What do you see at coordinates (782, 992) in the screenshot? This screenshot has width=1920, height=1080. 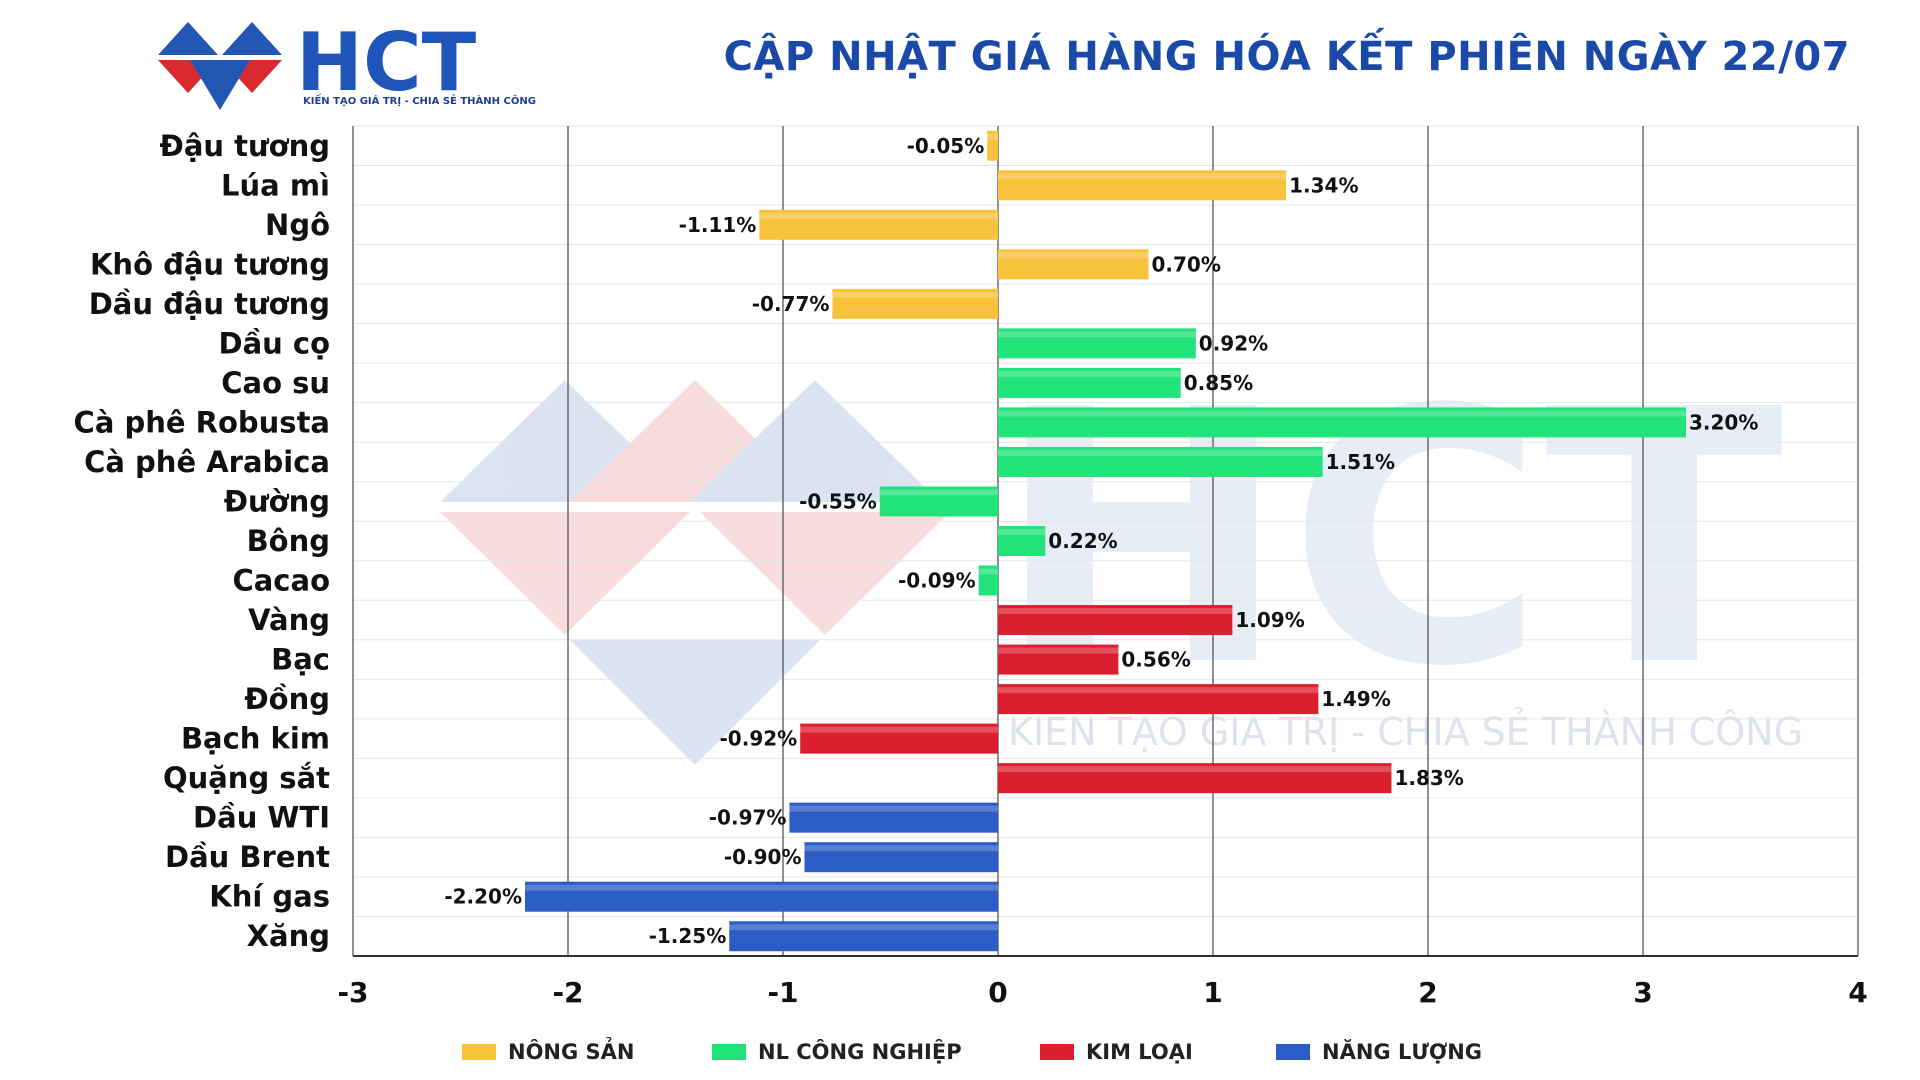 I see `x-tick-label: -1` at bounding box center [782, 992].